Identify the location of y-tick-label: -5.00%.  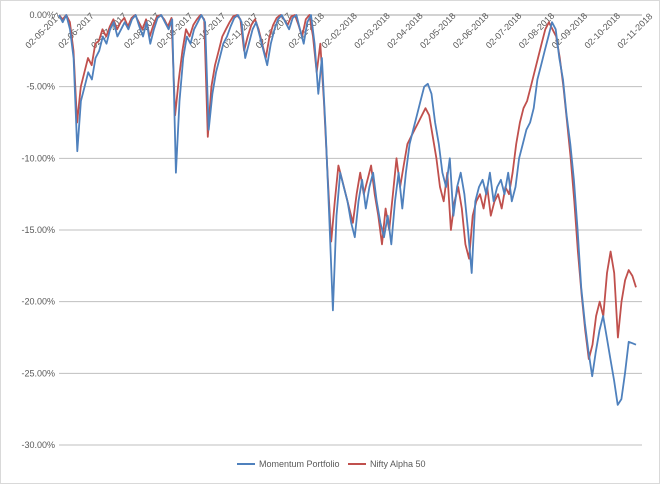
(40, 87).